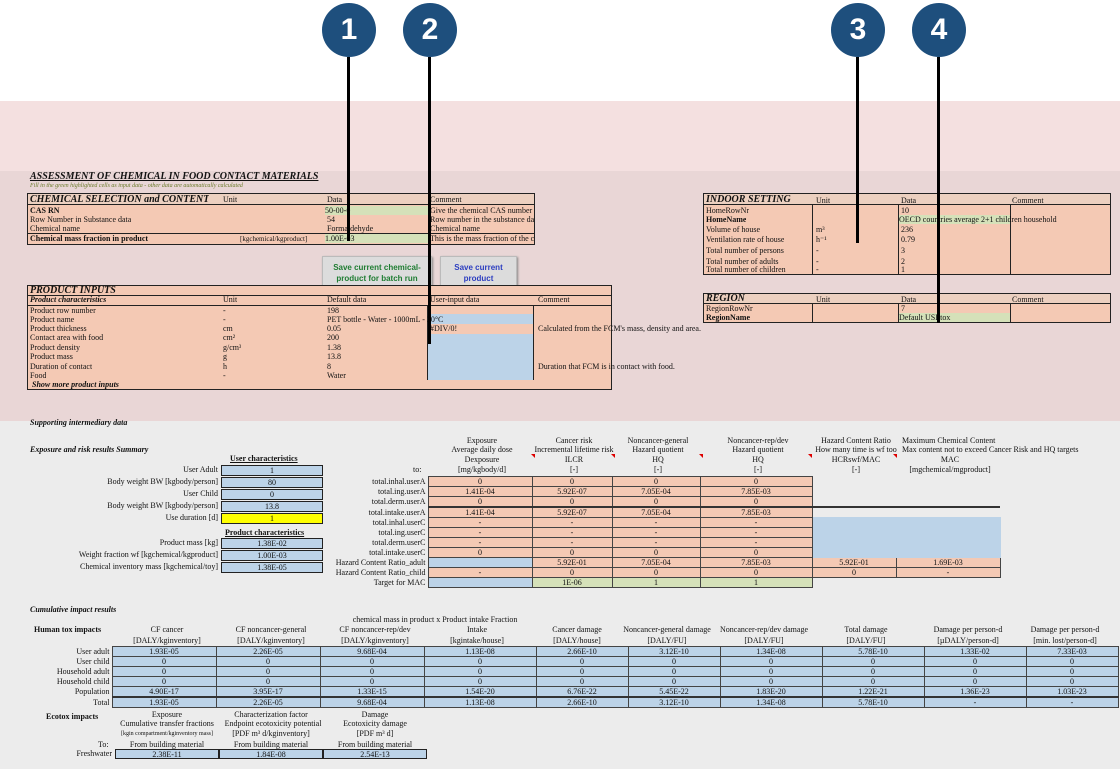 Image resolution: width=1120 pixels, height=769 pixels. I want to click on human-tox-row-label: Population, so click(92, 692).